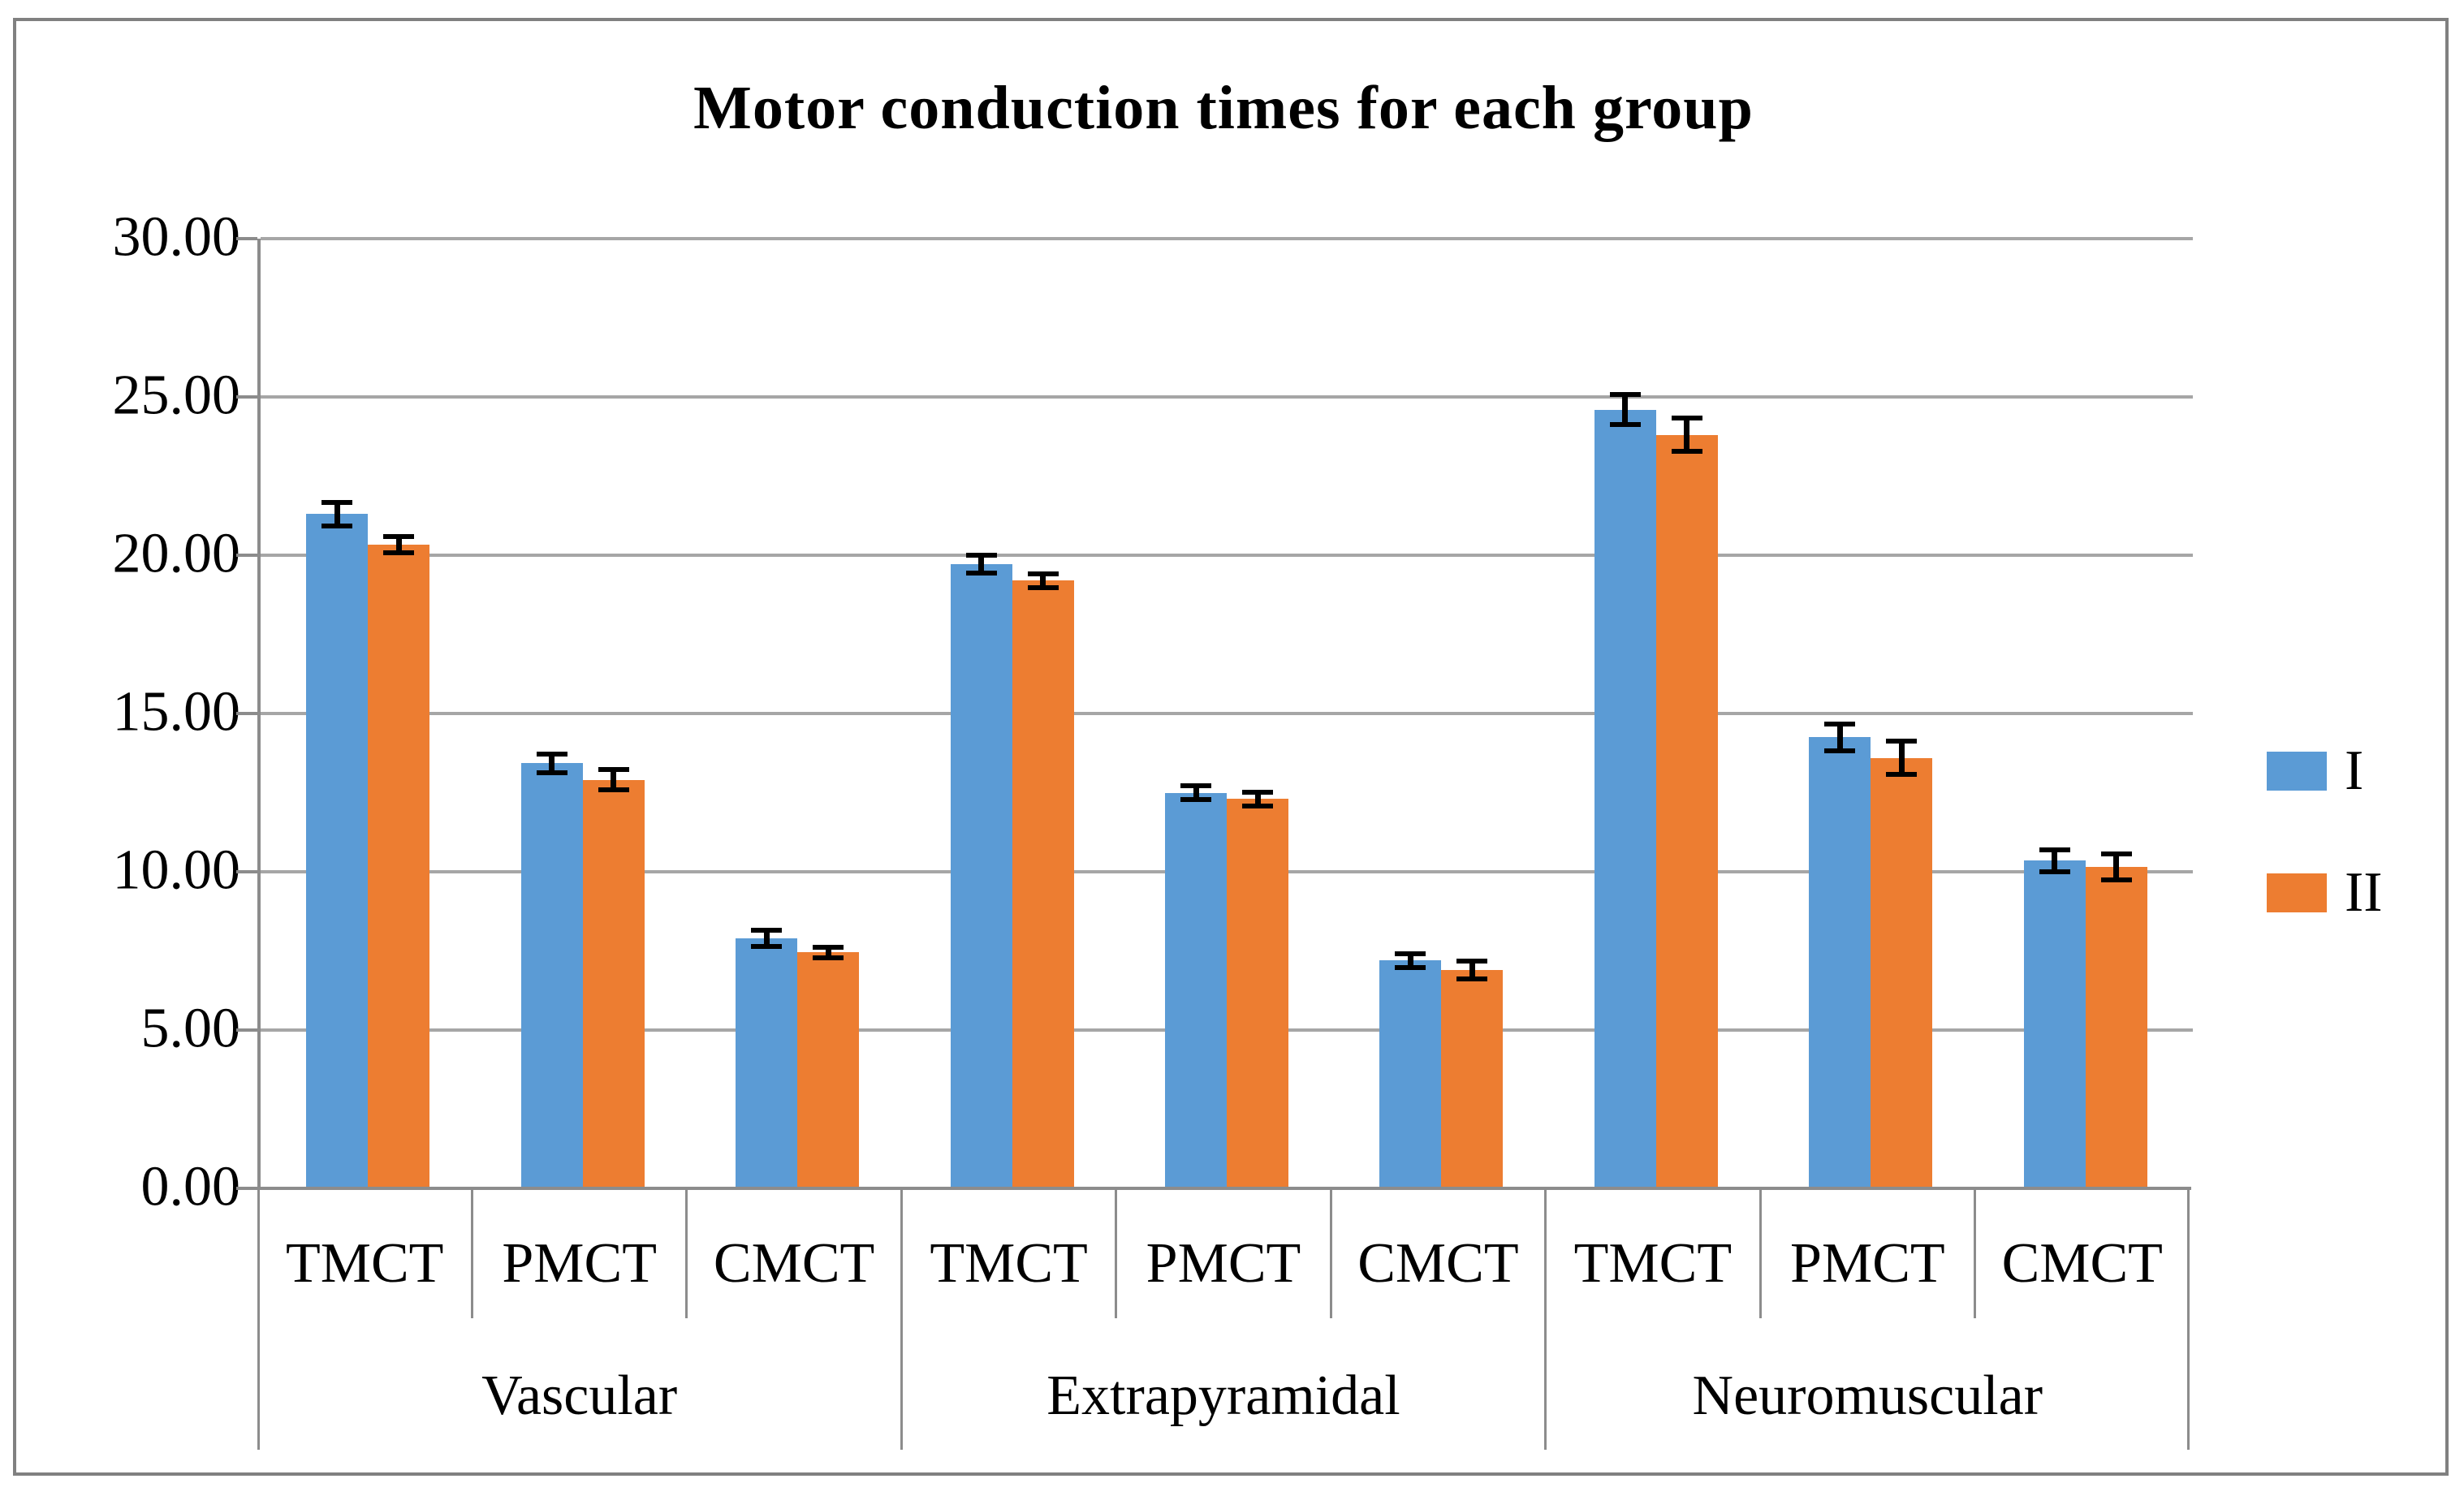  What do you see at coordinates (176, 395) in the screenshot?
I see `y-axis-tick-label: 25.00` at bounding box center [176, 395].